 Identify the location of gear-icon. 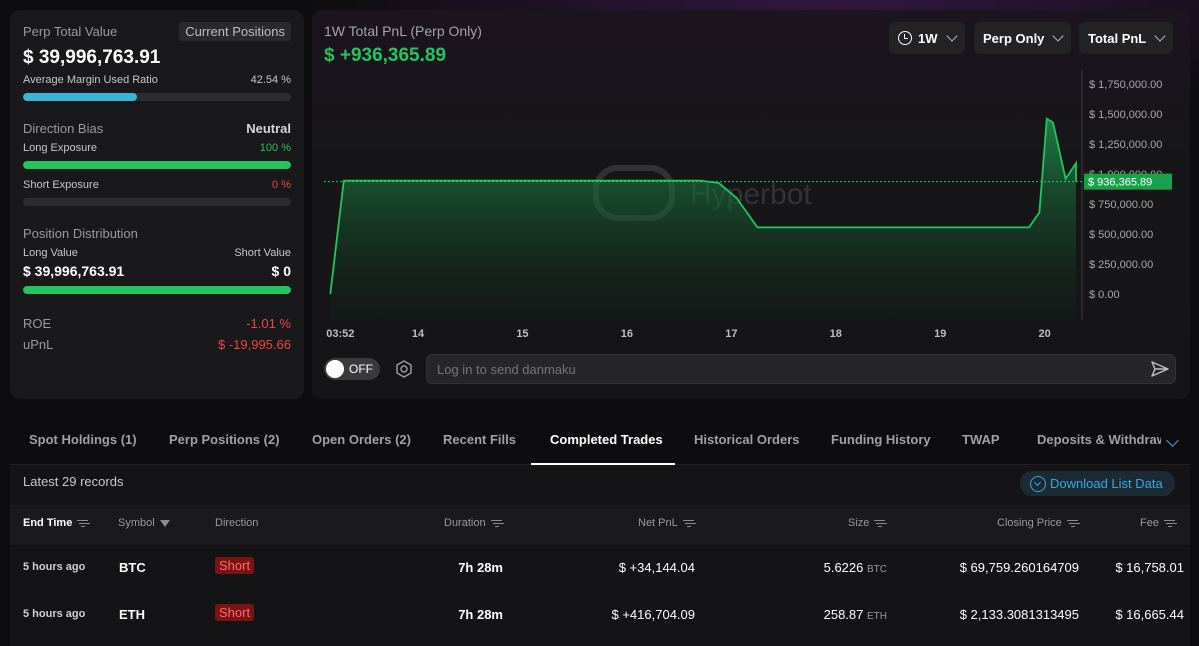
(404, 369).